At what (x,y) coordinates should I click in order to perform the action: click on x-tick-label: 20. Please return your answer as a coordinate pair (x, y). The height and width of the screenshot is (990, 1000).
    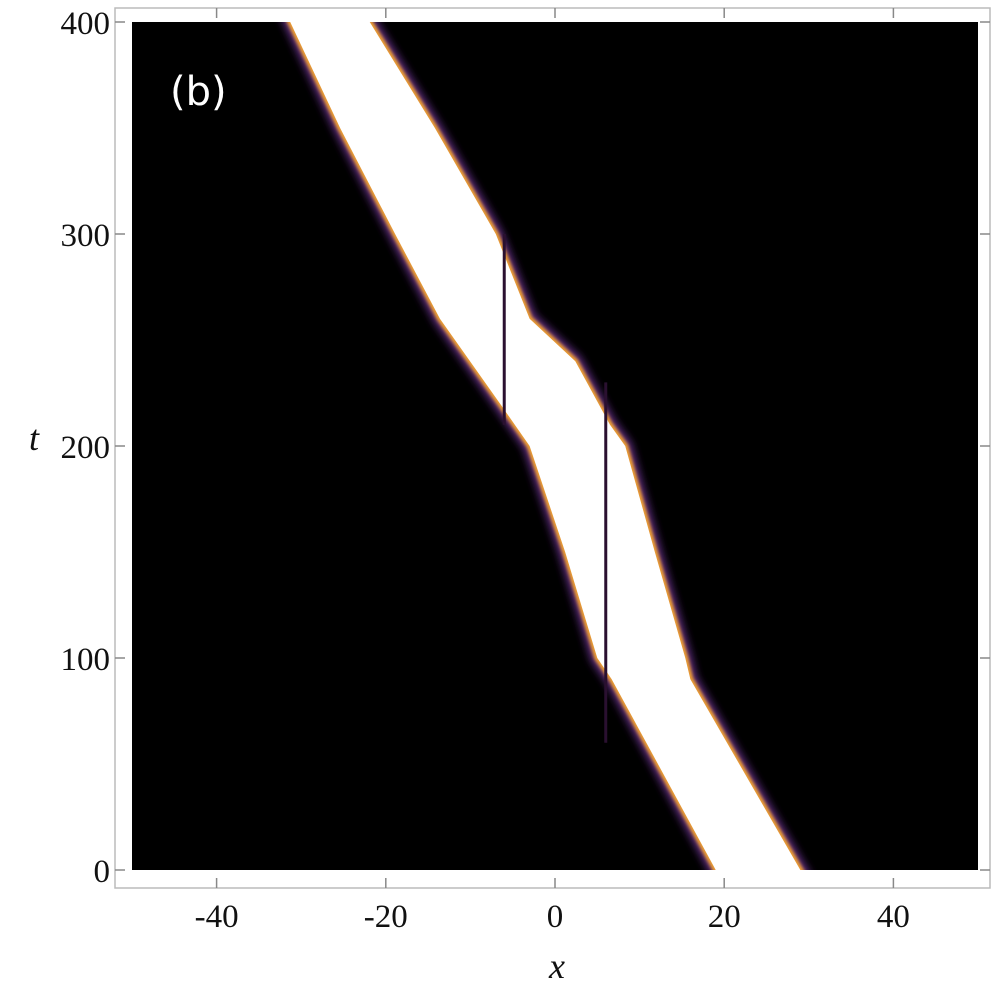
    Looking at the image, I should click on (724, 917).